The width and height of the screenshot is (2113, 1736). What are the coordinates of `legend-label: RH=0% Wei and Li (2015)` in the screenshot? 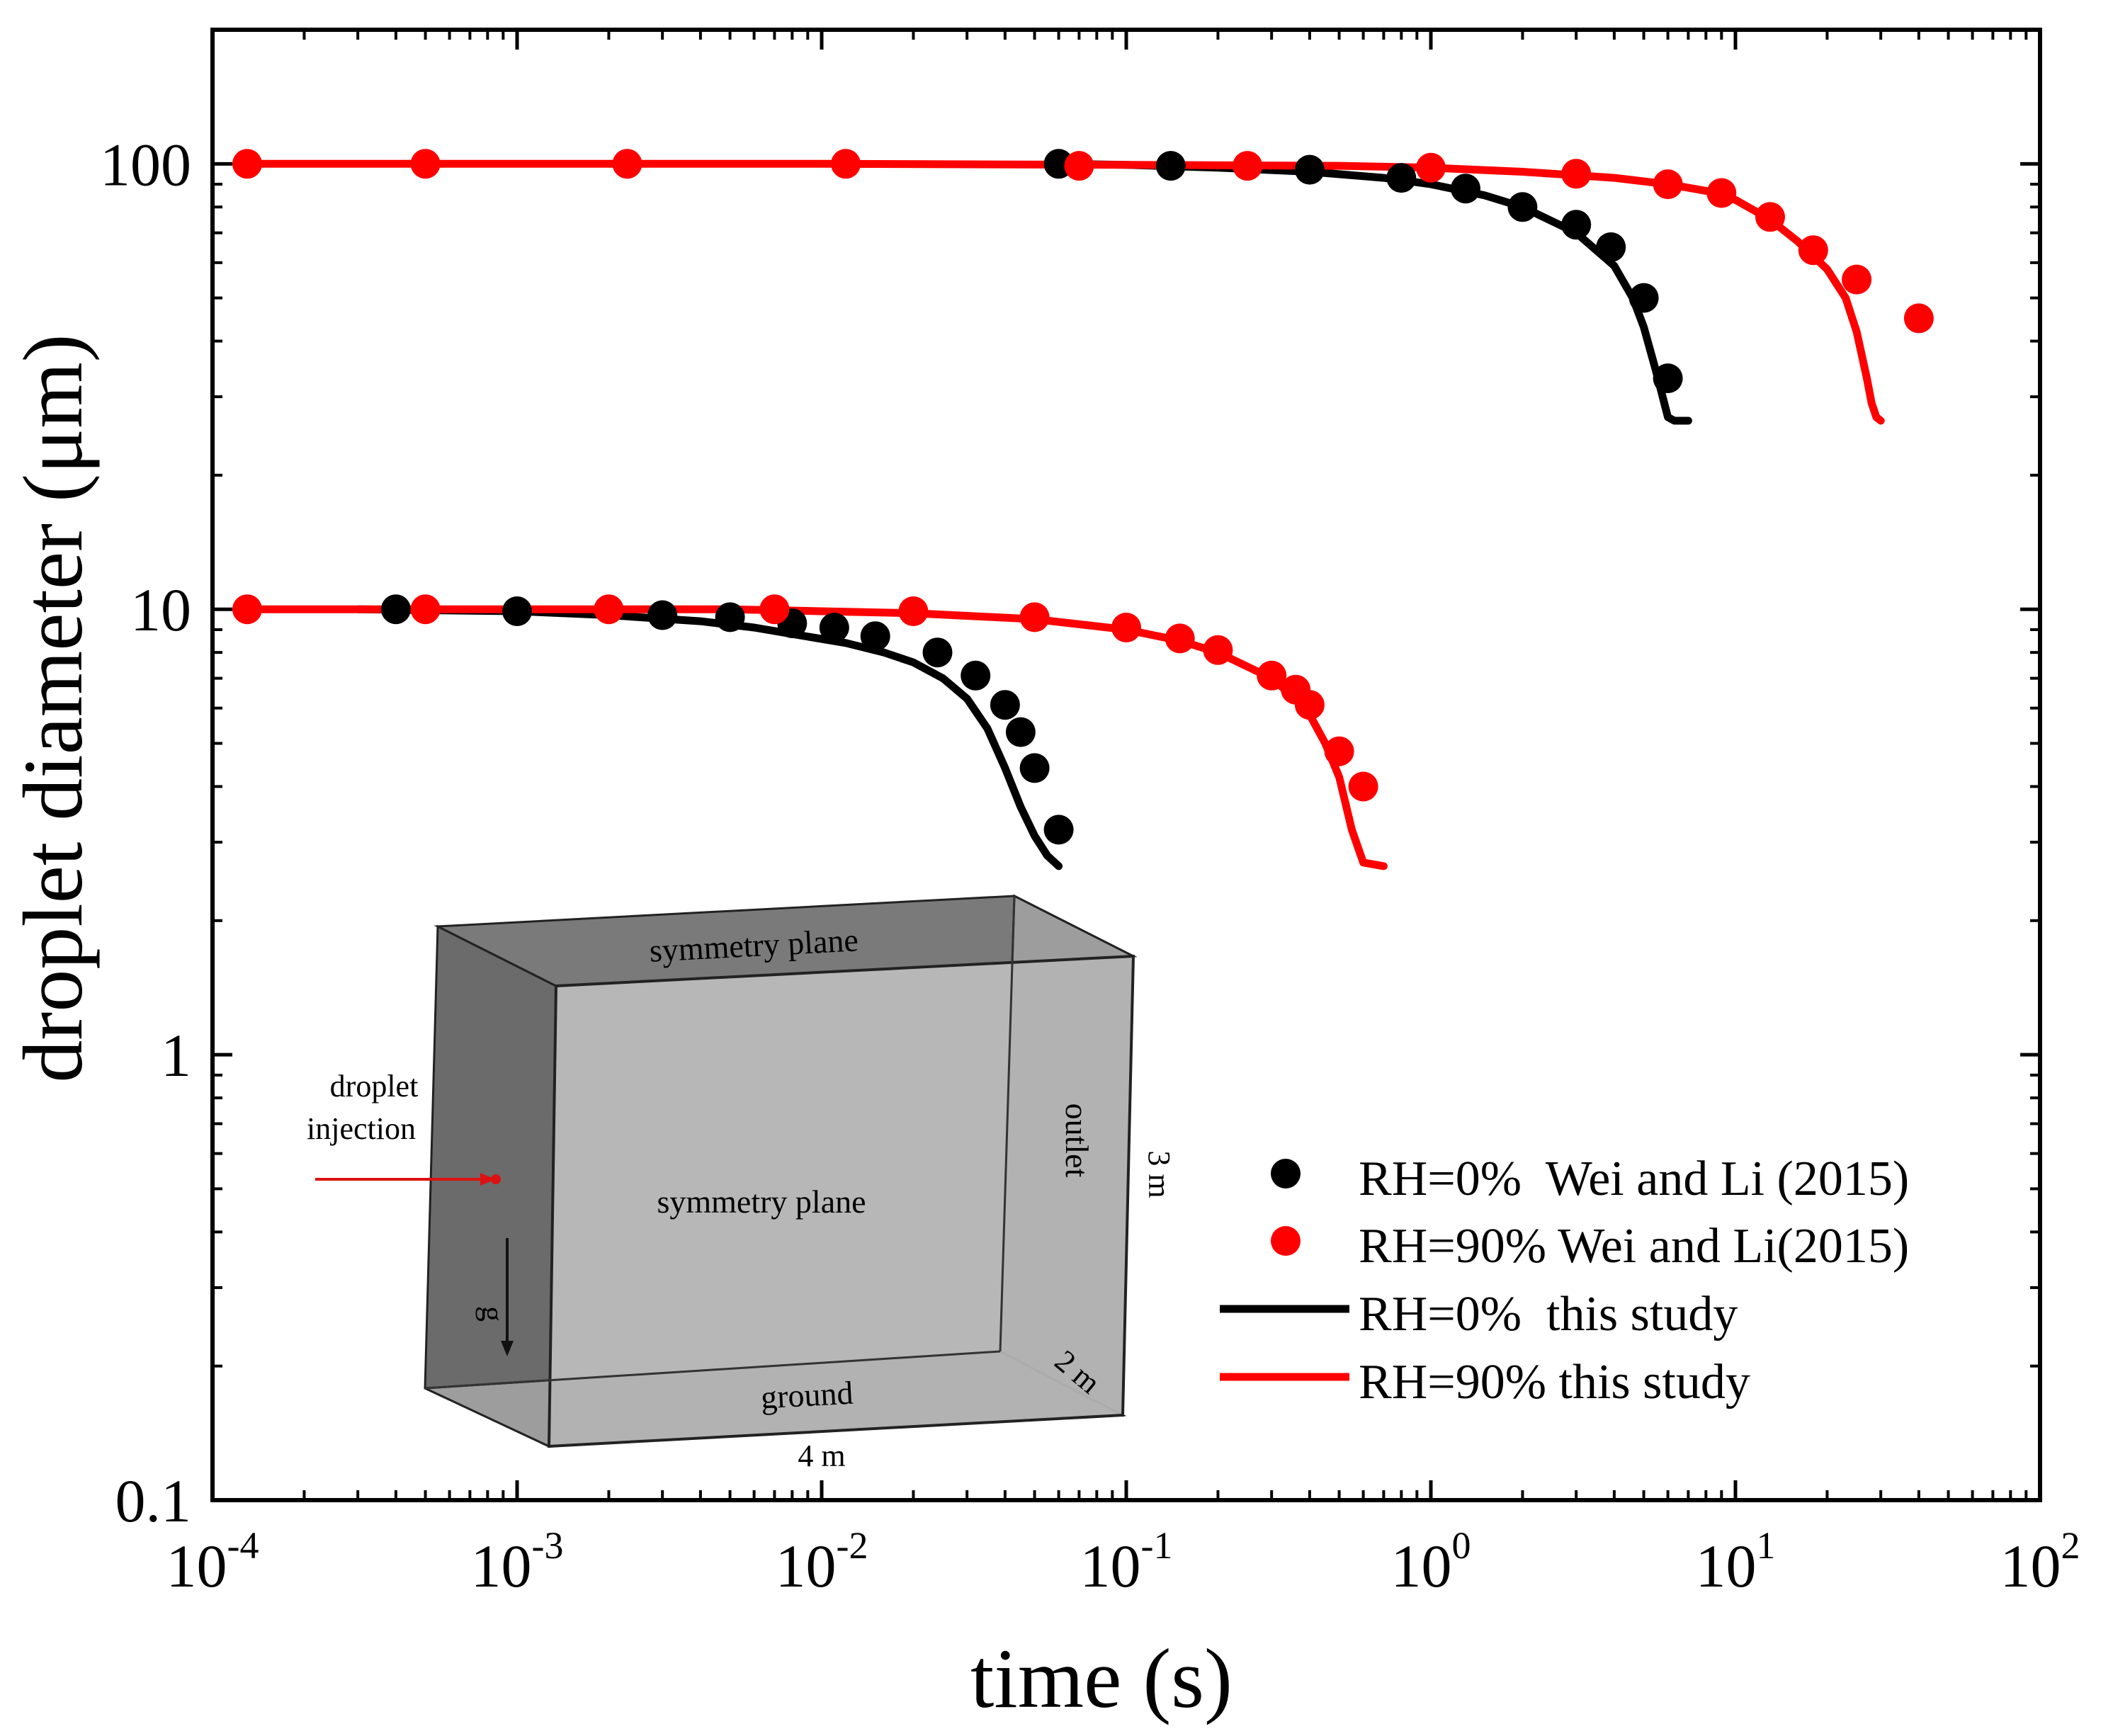 It's located at (1634, 1179).